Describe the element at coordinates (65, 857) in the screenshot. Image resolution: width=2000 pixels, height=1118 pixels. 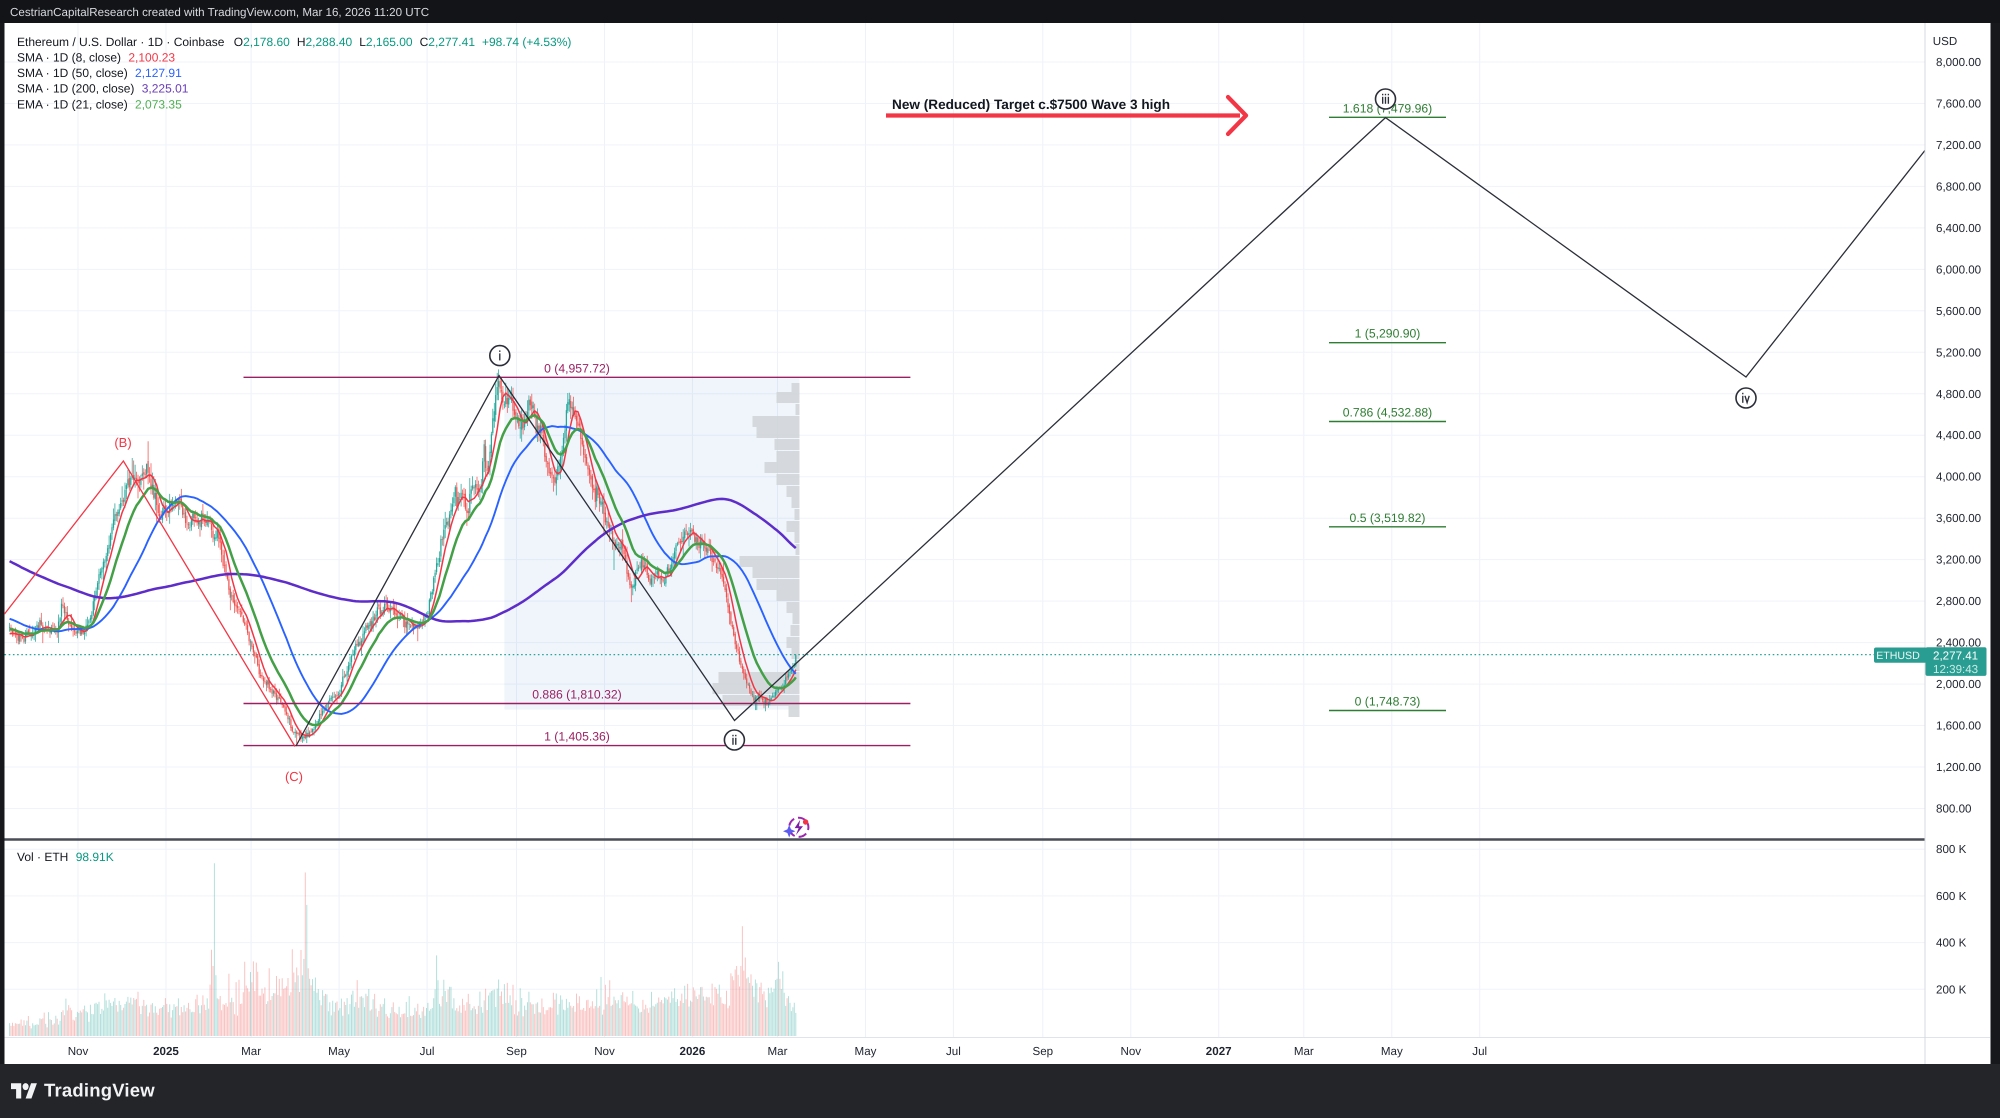
I see `svg-text: Vol · ETH 98.91K` at that location.